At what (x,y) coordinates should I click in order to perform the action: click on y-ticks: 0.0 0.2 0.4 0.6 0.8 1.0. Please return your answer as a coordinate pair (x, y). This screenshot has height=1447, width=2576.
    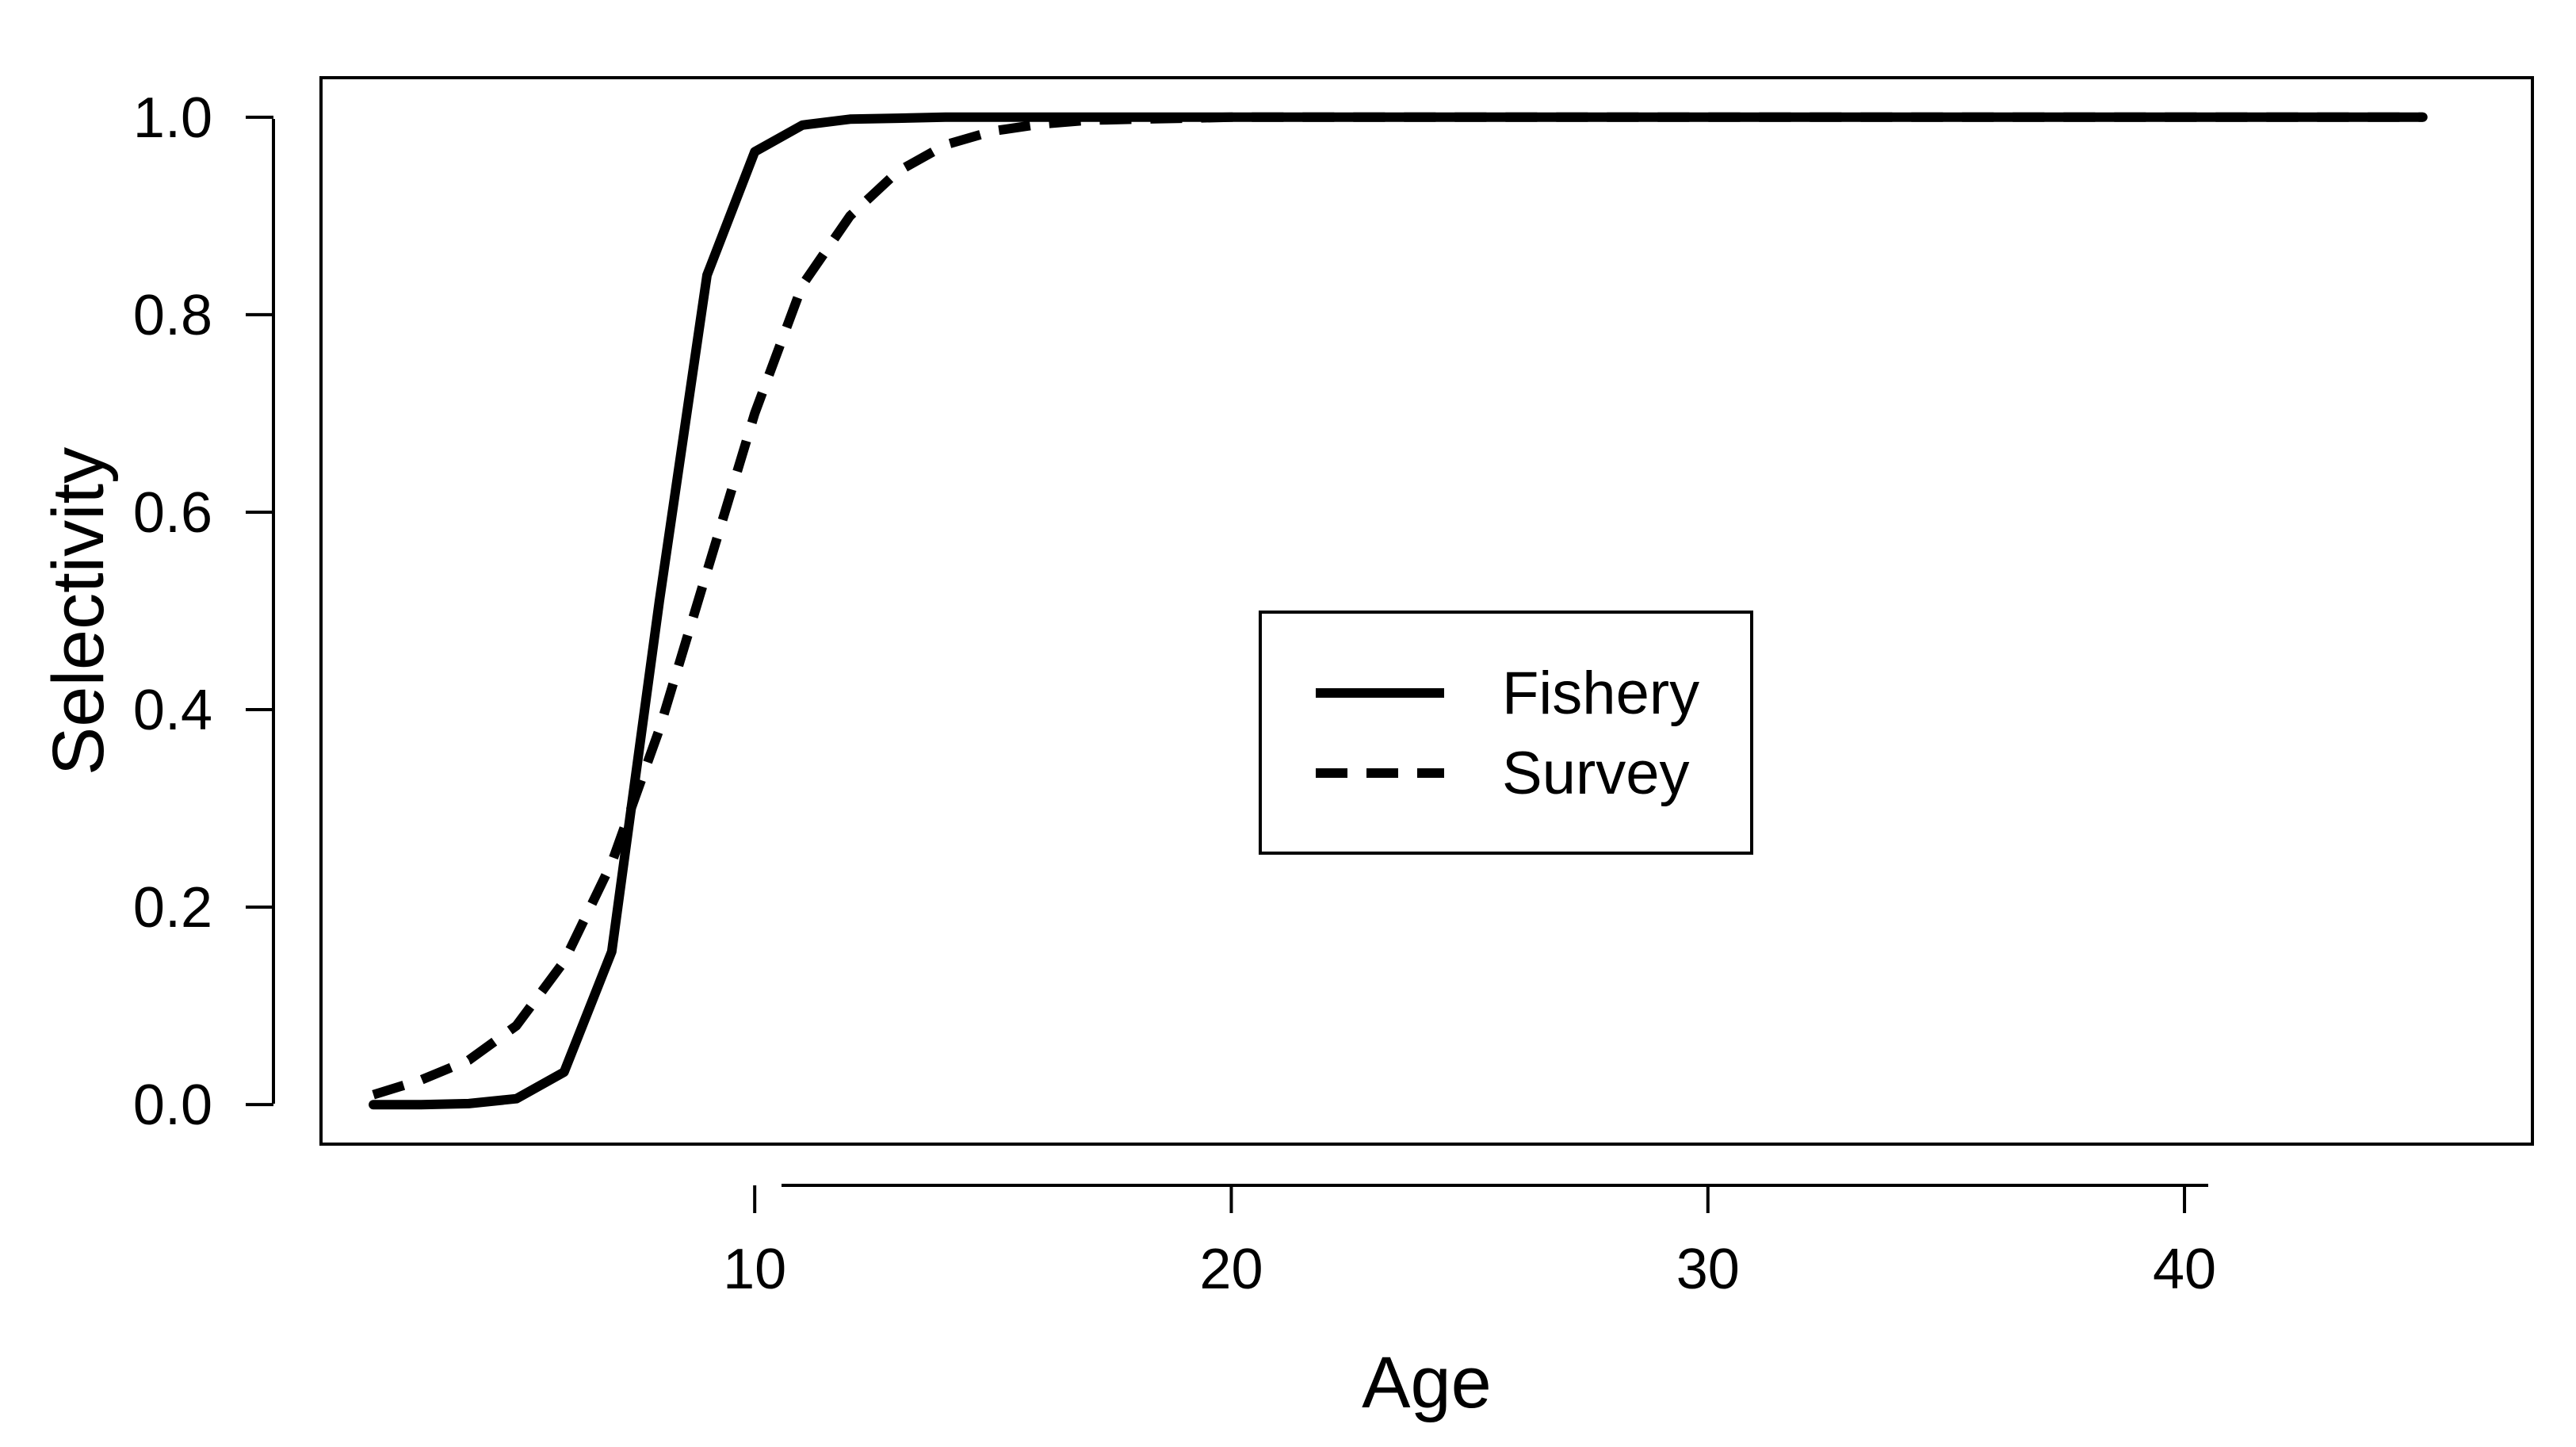
    Looking at the image, I should click on (203, 611).